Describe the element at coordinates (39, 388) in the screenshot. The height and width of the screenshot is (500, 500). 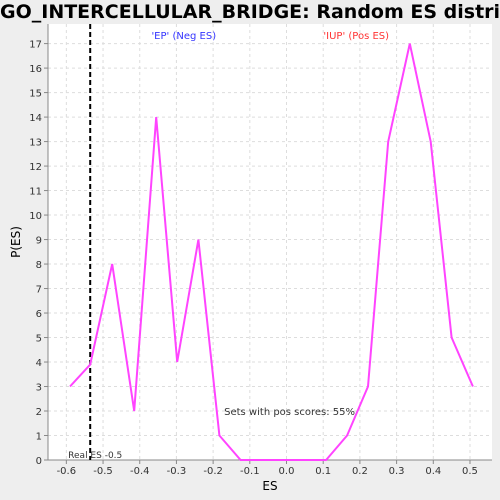
I see `y-tick-label: 3` at that location.